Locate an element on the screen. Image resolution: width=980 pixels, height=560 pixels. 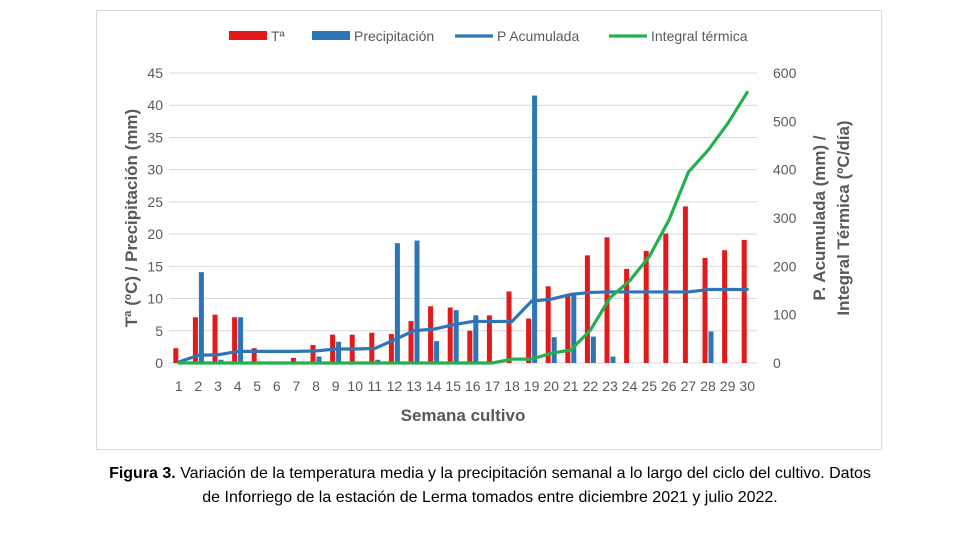
y-right-tick-label: 300 is located at coordinates (785, 218).